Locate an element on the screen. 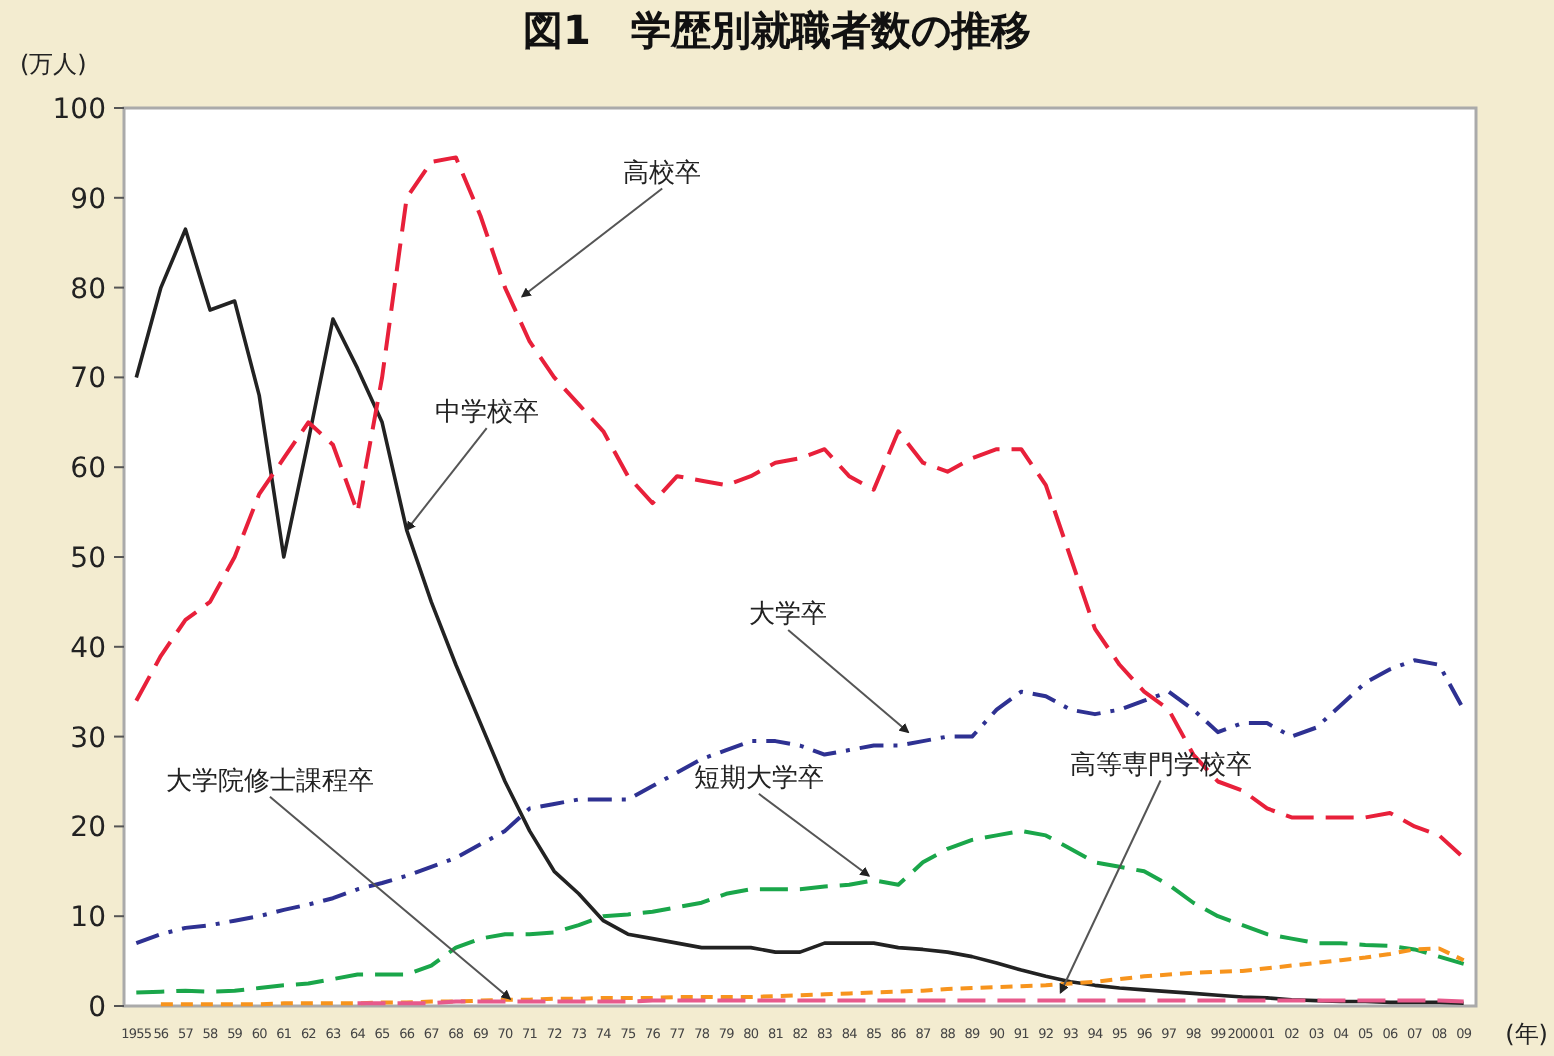  annotation: 短期大学卒 is located at coordinates (758, 778).